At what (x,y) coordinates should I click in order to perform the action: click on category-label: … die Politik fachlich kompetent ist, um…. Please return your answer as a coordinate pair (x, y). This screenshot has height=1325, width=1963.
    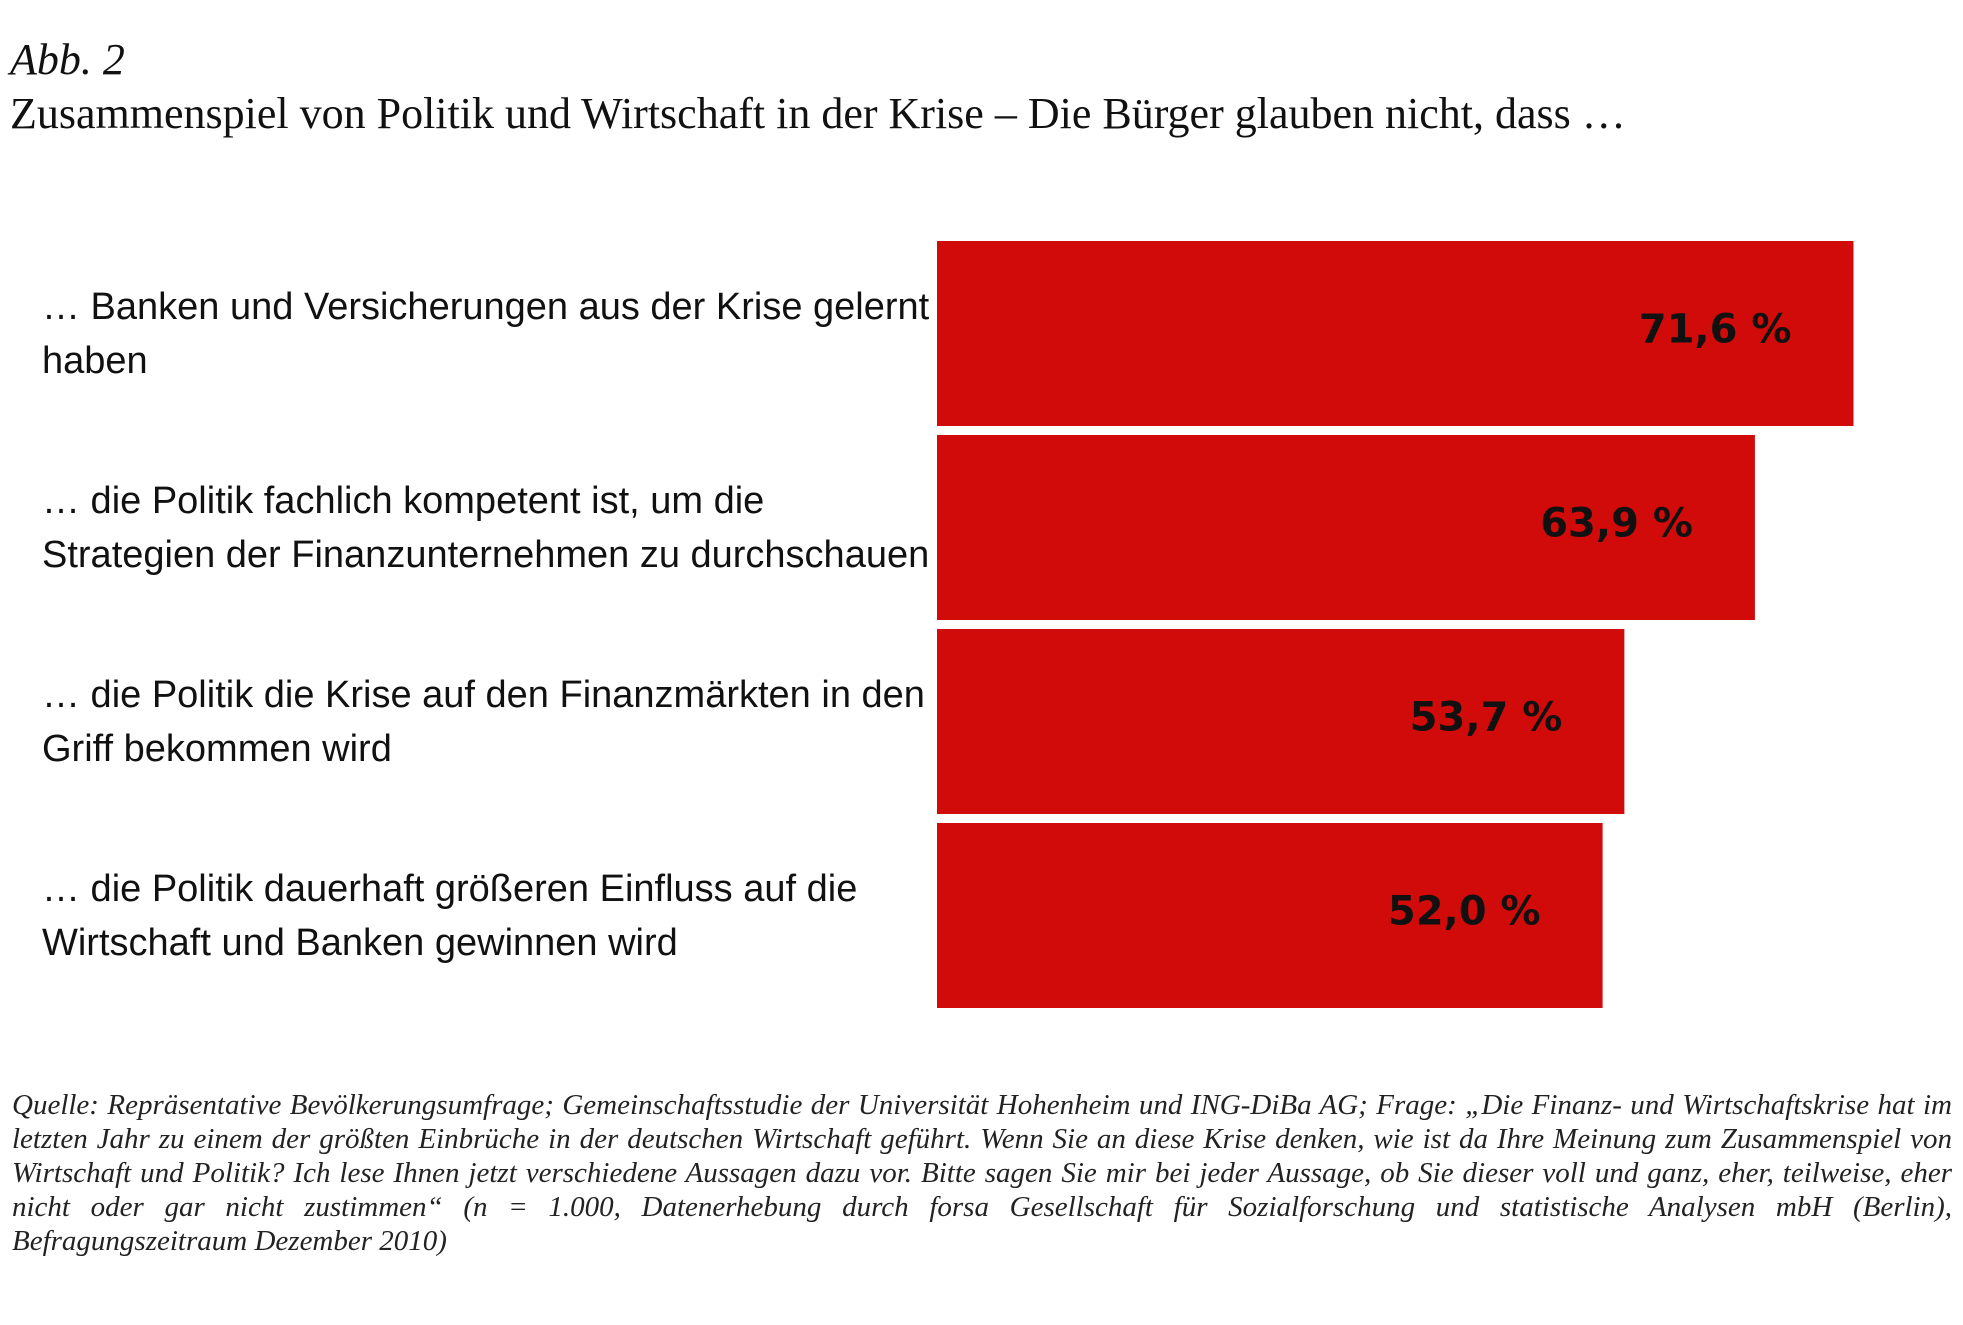
    Looking at the image, I should click on (486, 527).